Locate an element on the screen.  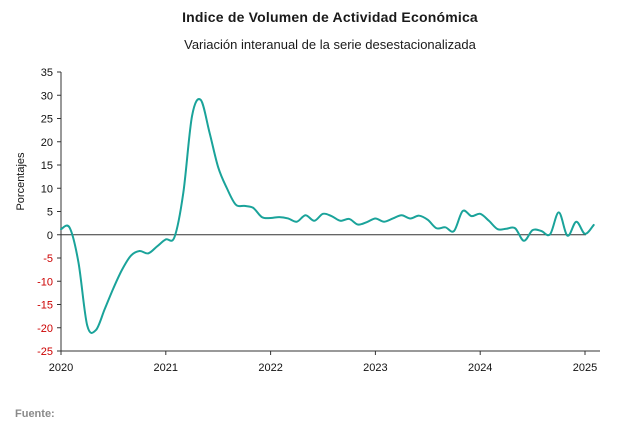
y-axis-label: Porcentajes is located at coordinates (21, 181).